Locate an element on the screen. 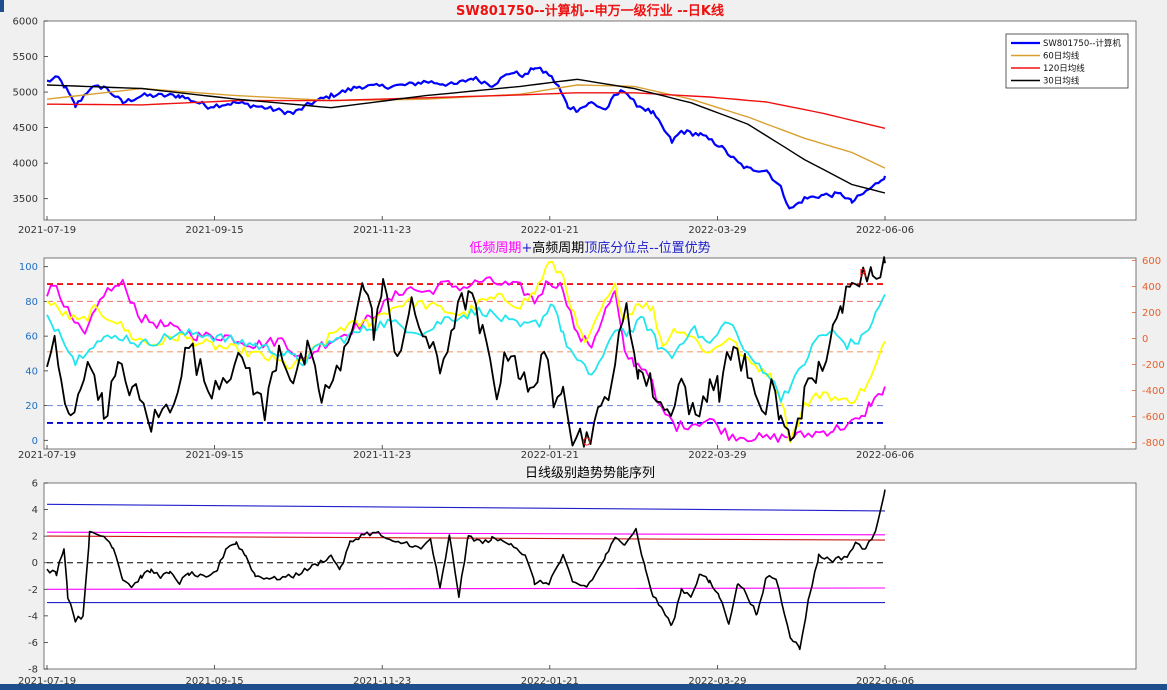 The height and width of the screenshot is (690, 1167). y-right-tick-label: 600 is located at coordinates (1151, 261).